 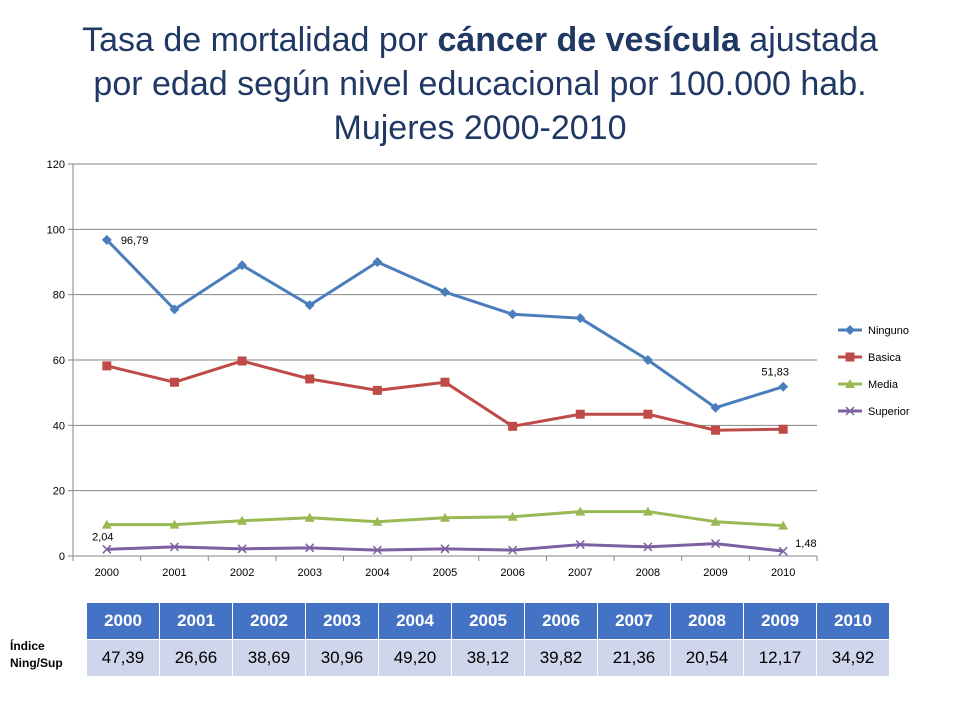 What do you see at coordinates (196, 621) in the screenshot?
I see `index-year-2001: 2001` at bounding box center [196, 621].